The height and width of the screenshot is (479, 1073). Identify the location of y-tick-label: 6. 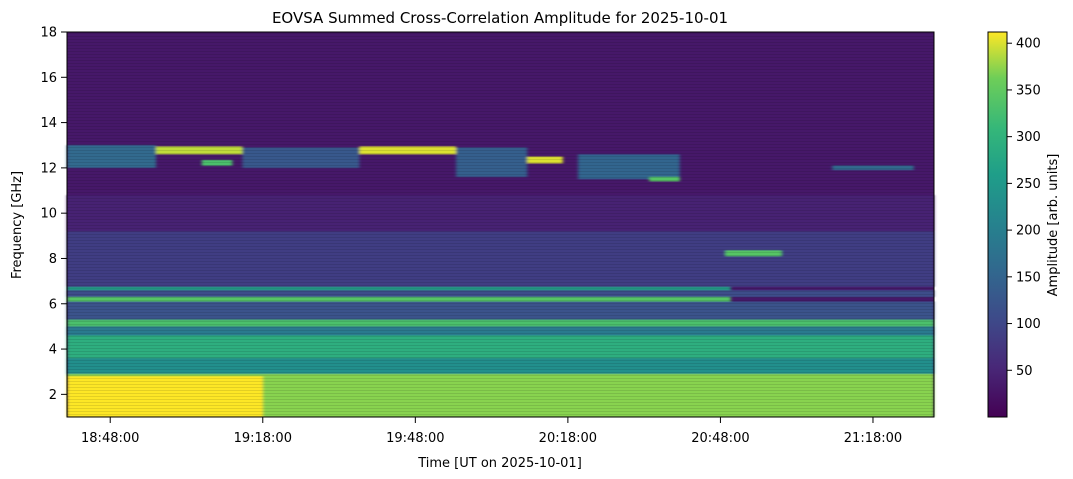
(53, 304).